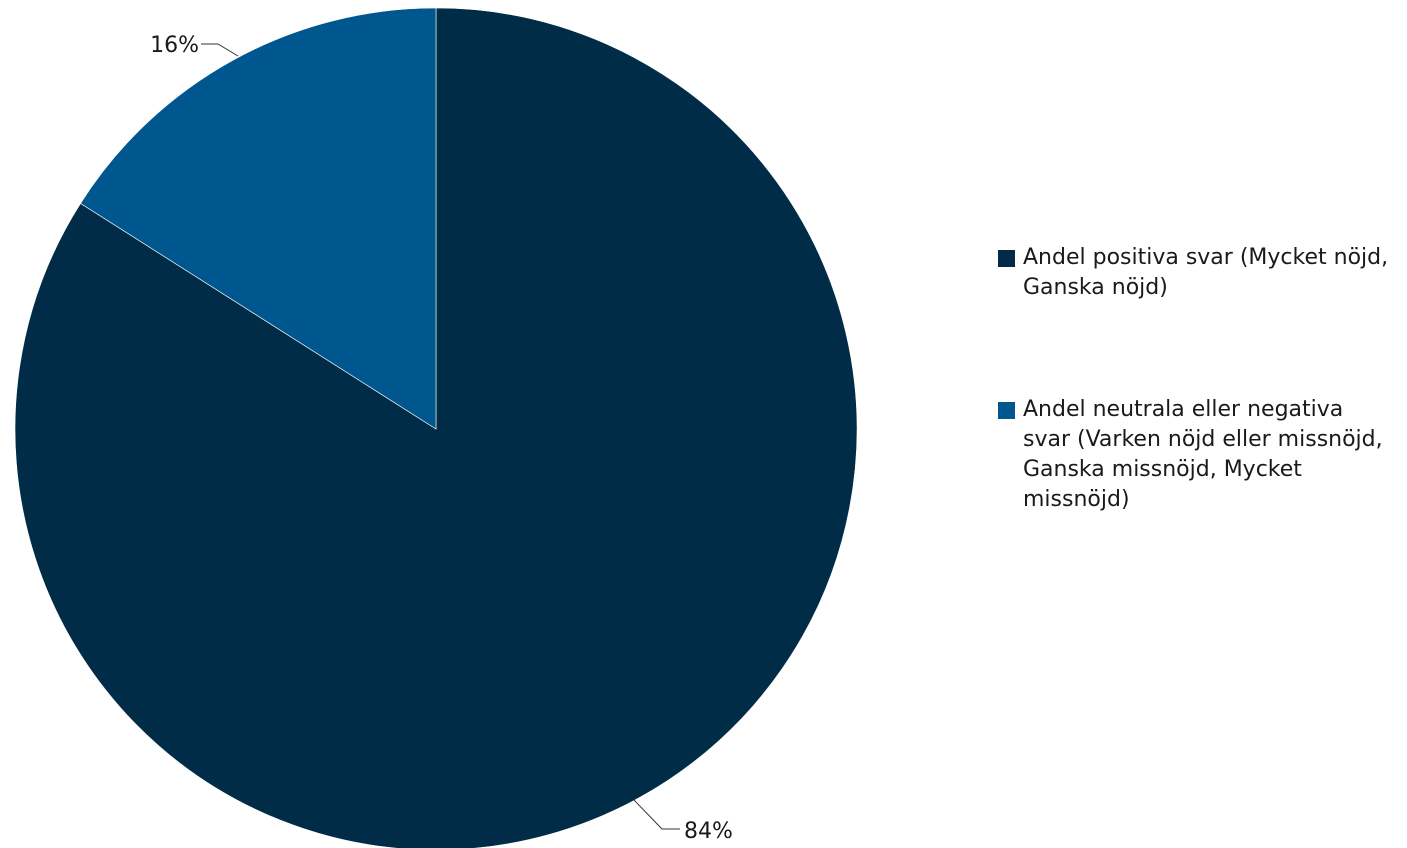  Describe the element at coordinates (708, 831) in the screenshot. I see `data-label-0: 84%` at that location.